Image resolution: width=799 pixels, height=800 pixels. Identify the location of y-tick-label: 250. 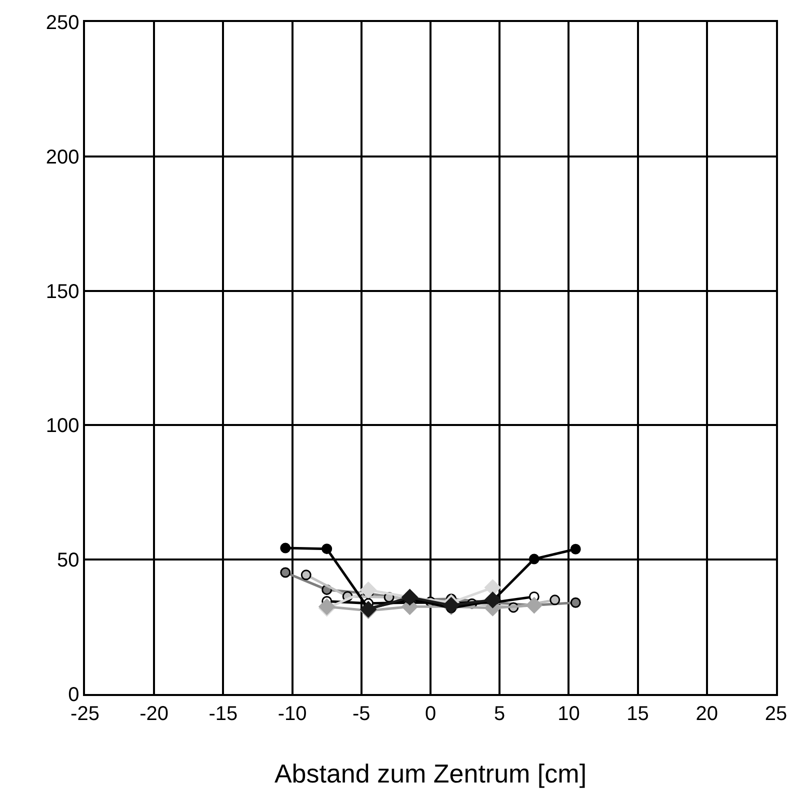
(63, 23).